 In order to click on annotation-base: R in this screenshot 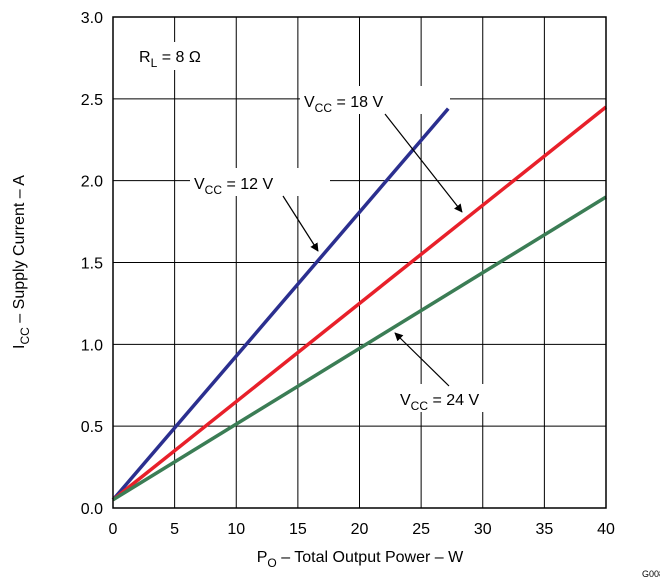, I will do `click(145, 57)`.